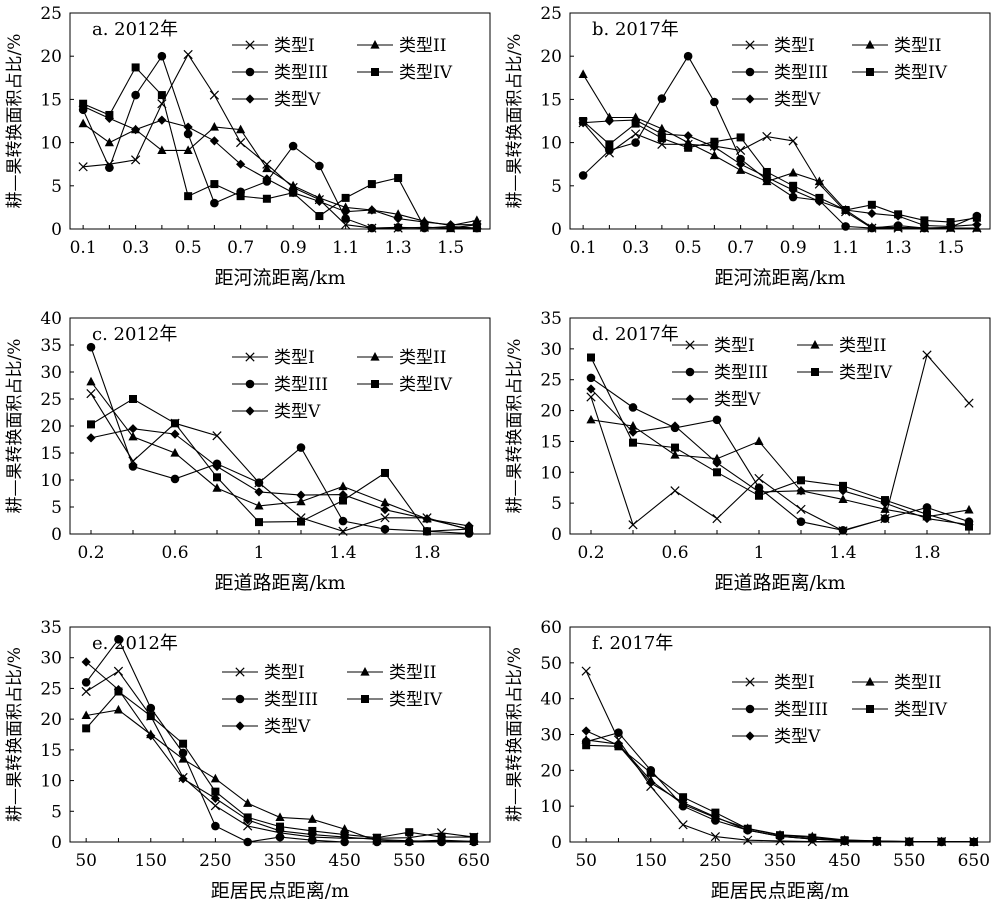 This screenshot has width=1000, height=912. What do you see at coordinates (635, 29) in the screenshot?
I see `panel-label: b. 2017年` at bounding box center [635, 29].